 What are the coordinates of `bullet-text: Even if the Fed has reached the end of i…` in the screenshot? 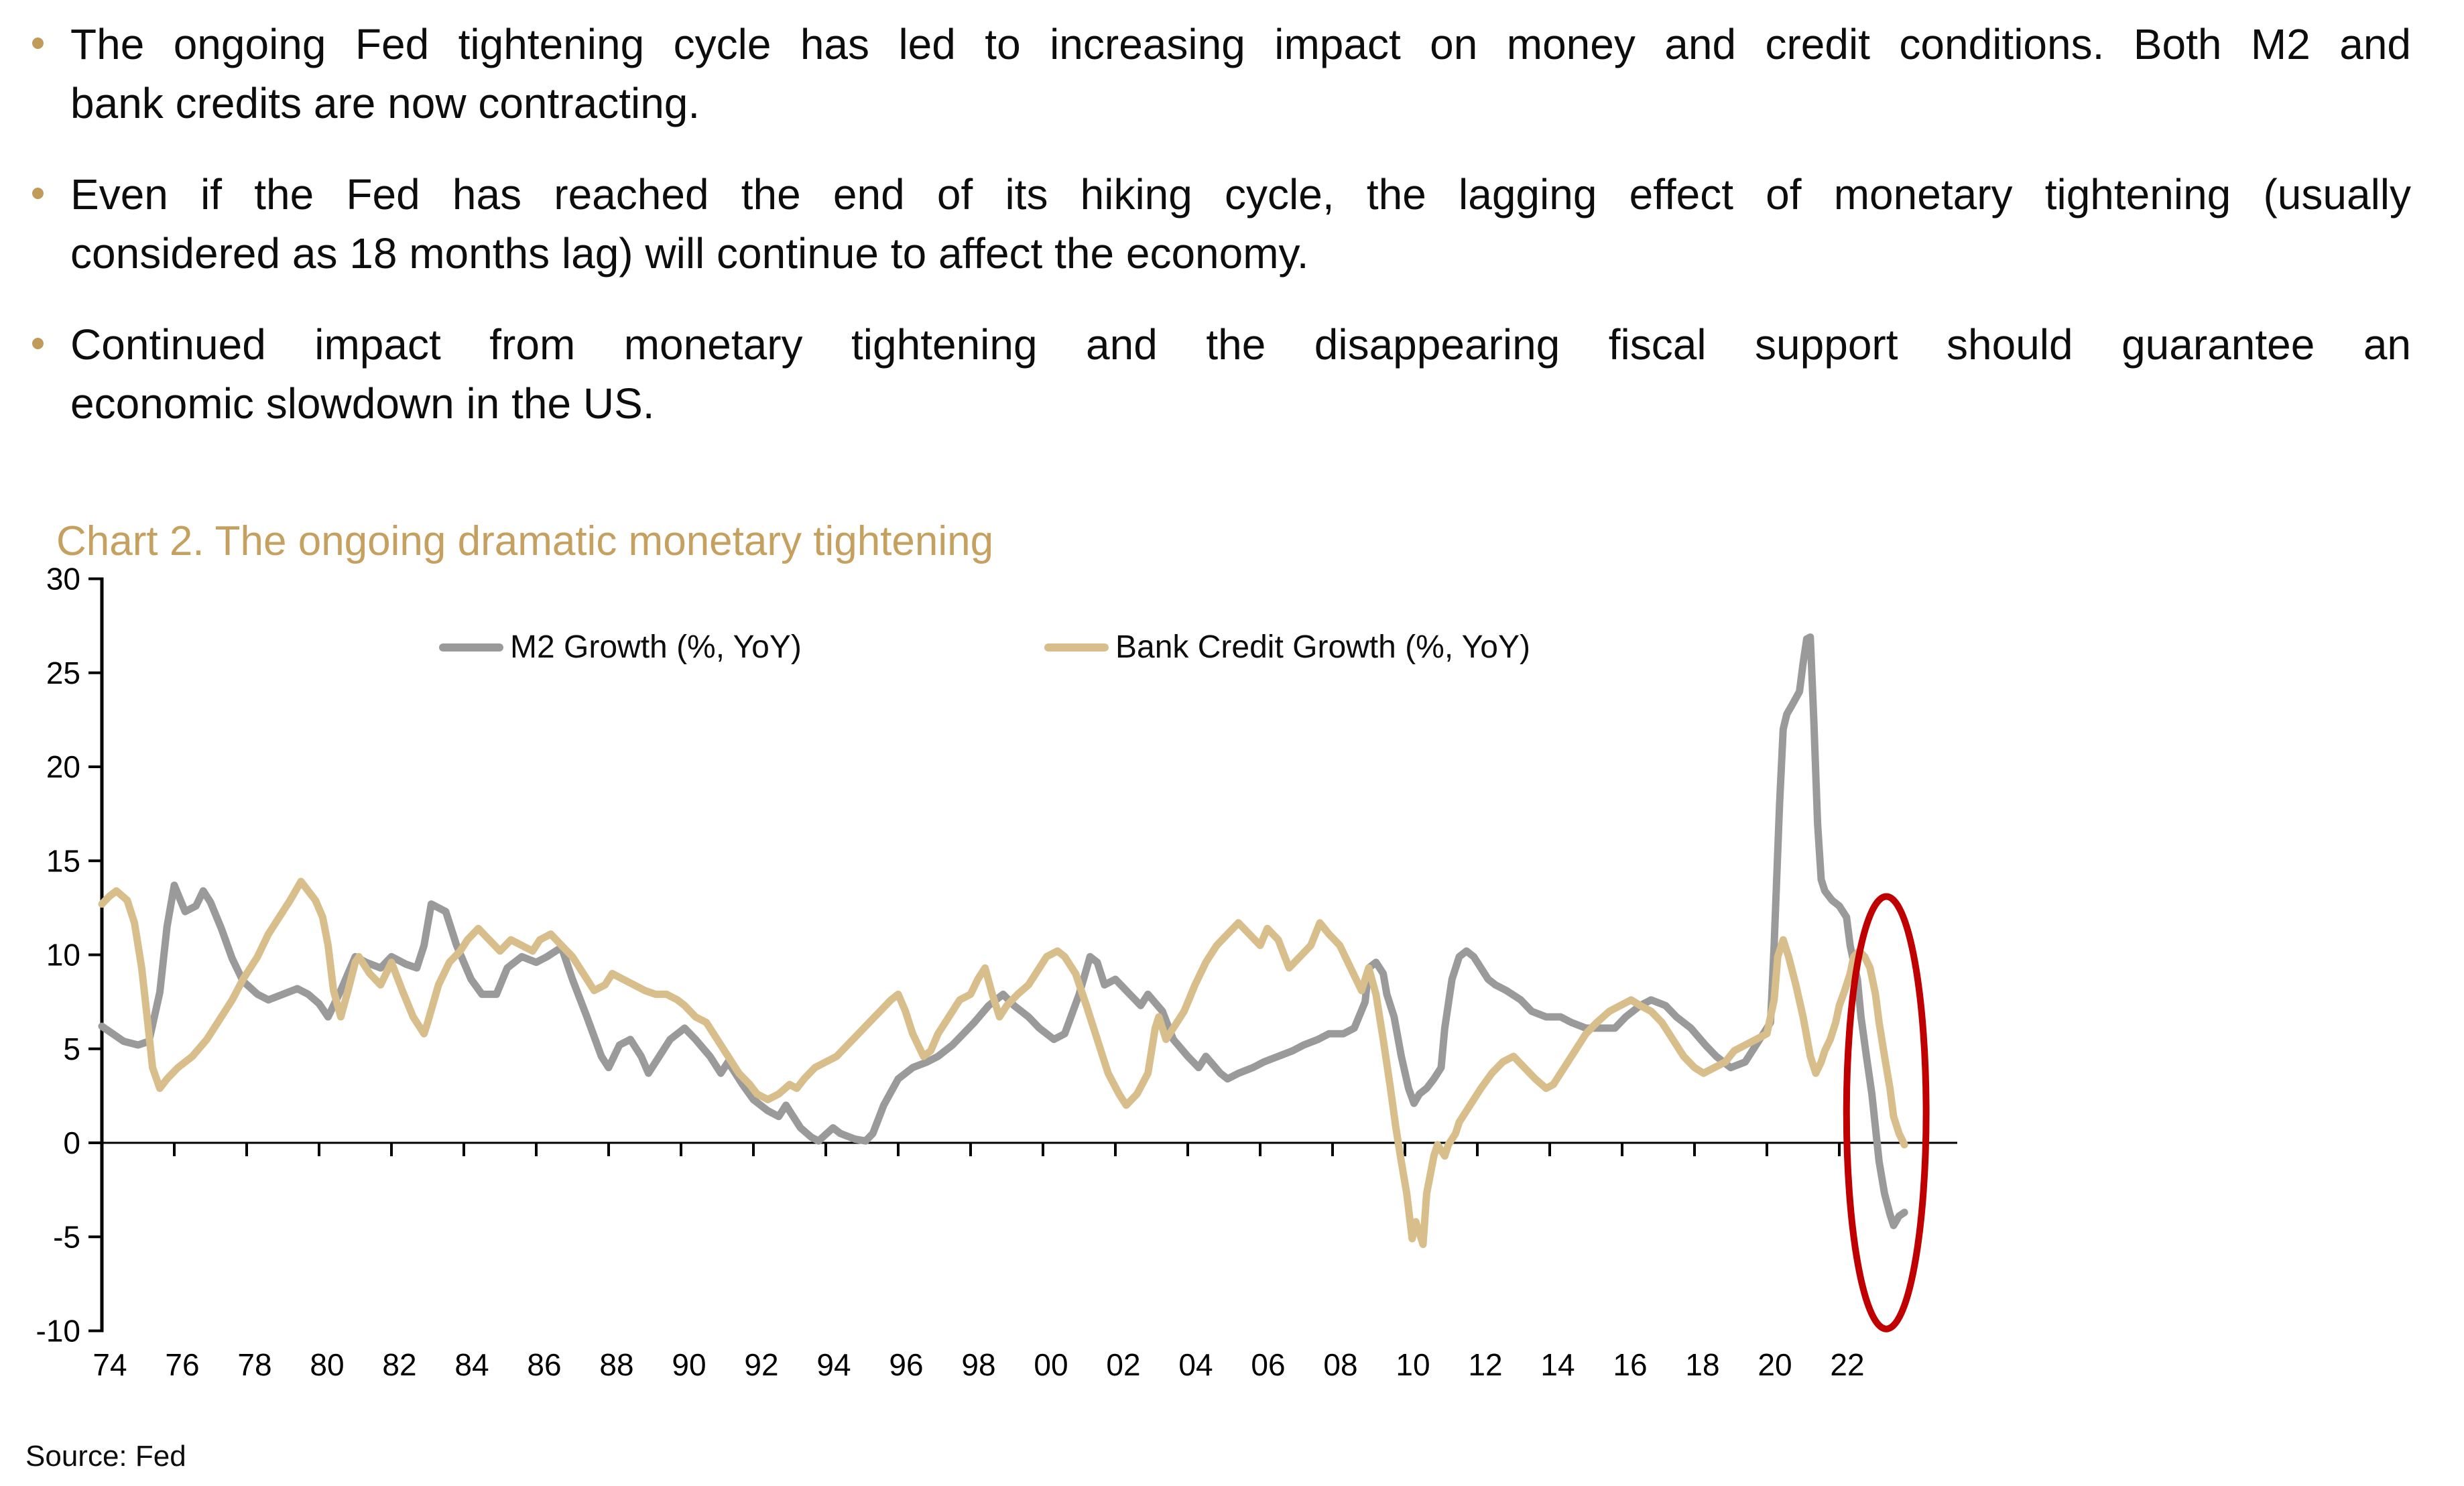 It's located at (1240, 224).